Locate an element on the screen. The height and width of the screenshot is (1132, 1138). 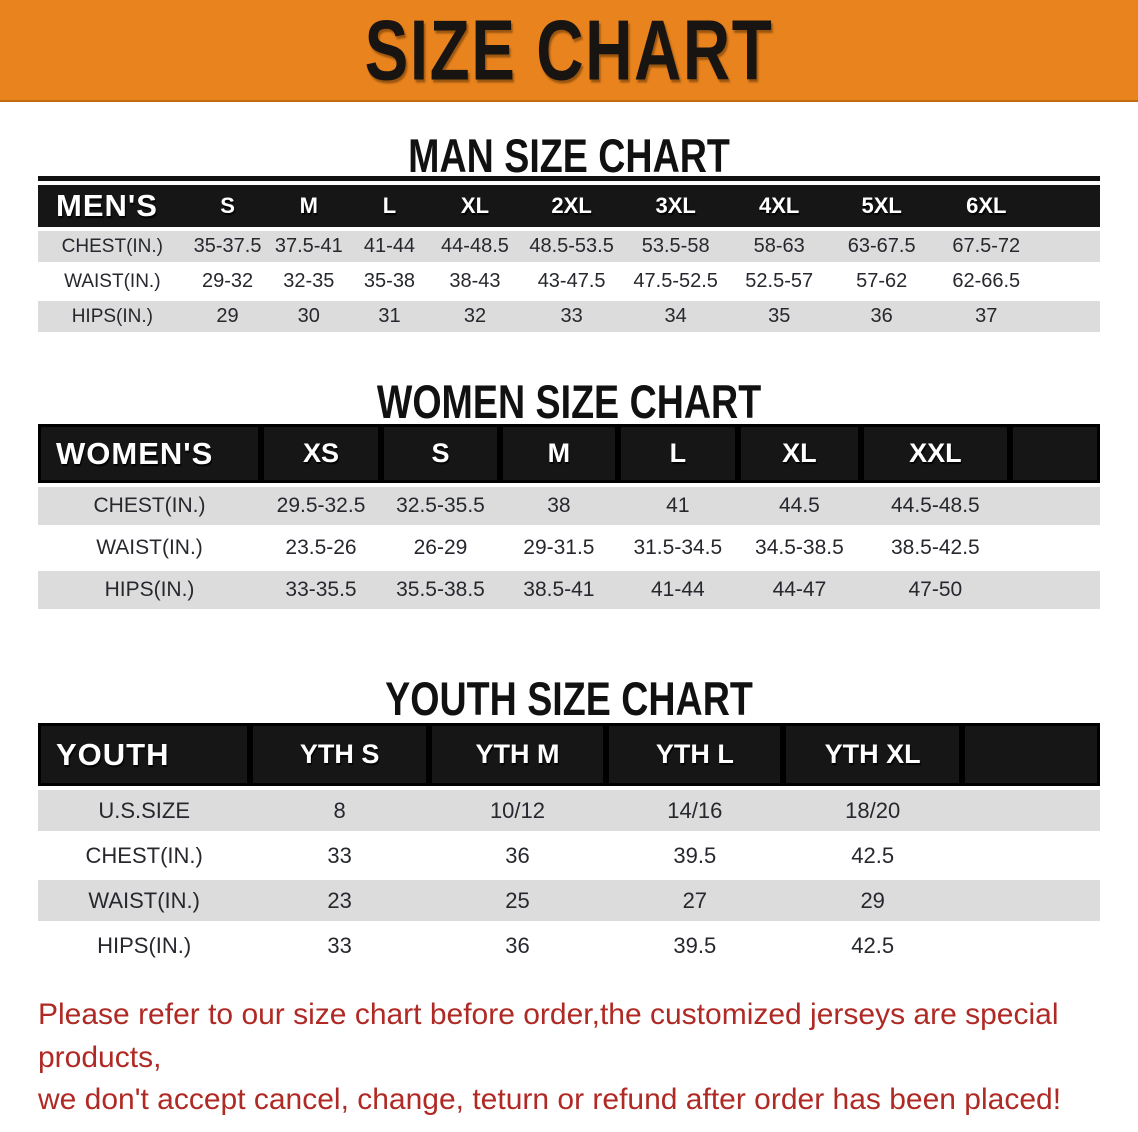
women-measure-value: 35.5-38.5 is located at coordinates (440, 590).